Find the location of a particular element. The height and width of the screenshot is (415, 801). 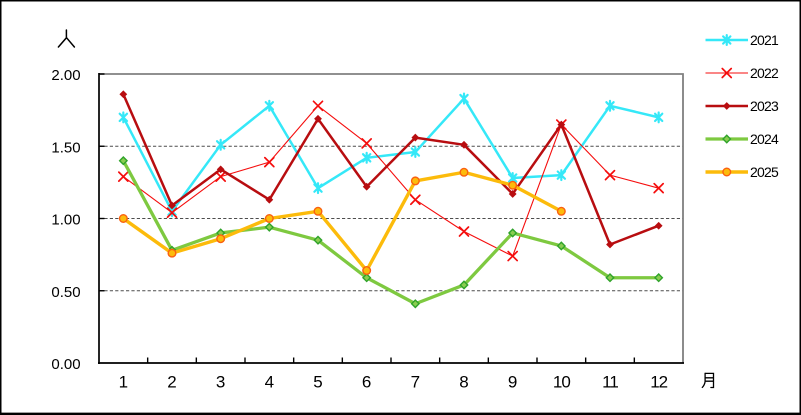

svg-text: 2025 is located at coordinates (764, 172).